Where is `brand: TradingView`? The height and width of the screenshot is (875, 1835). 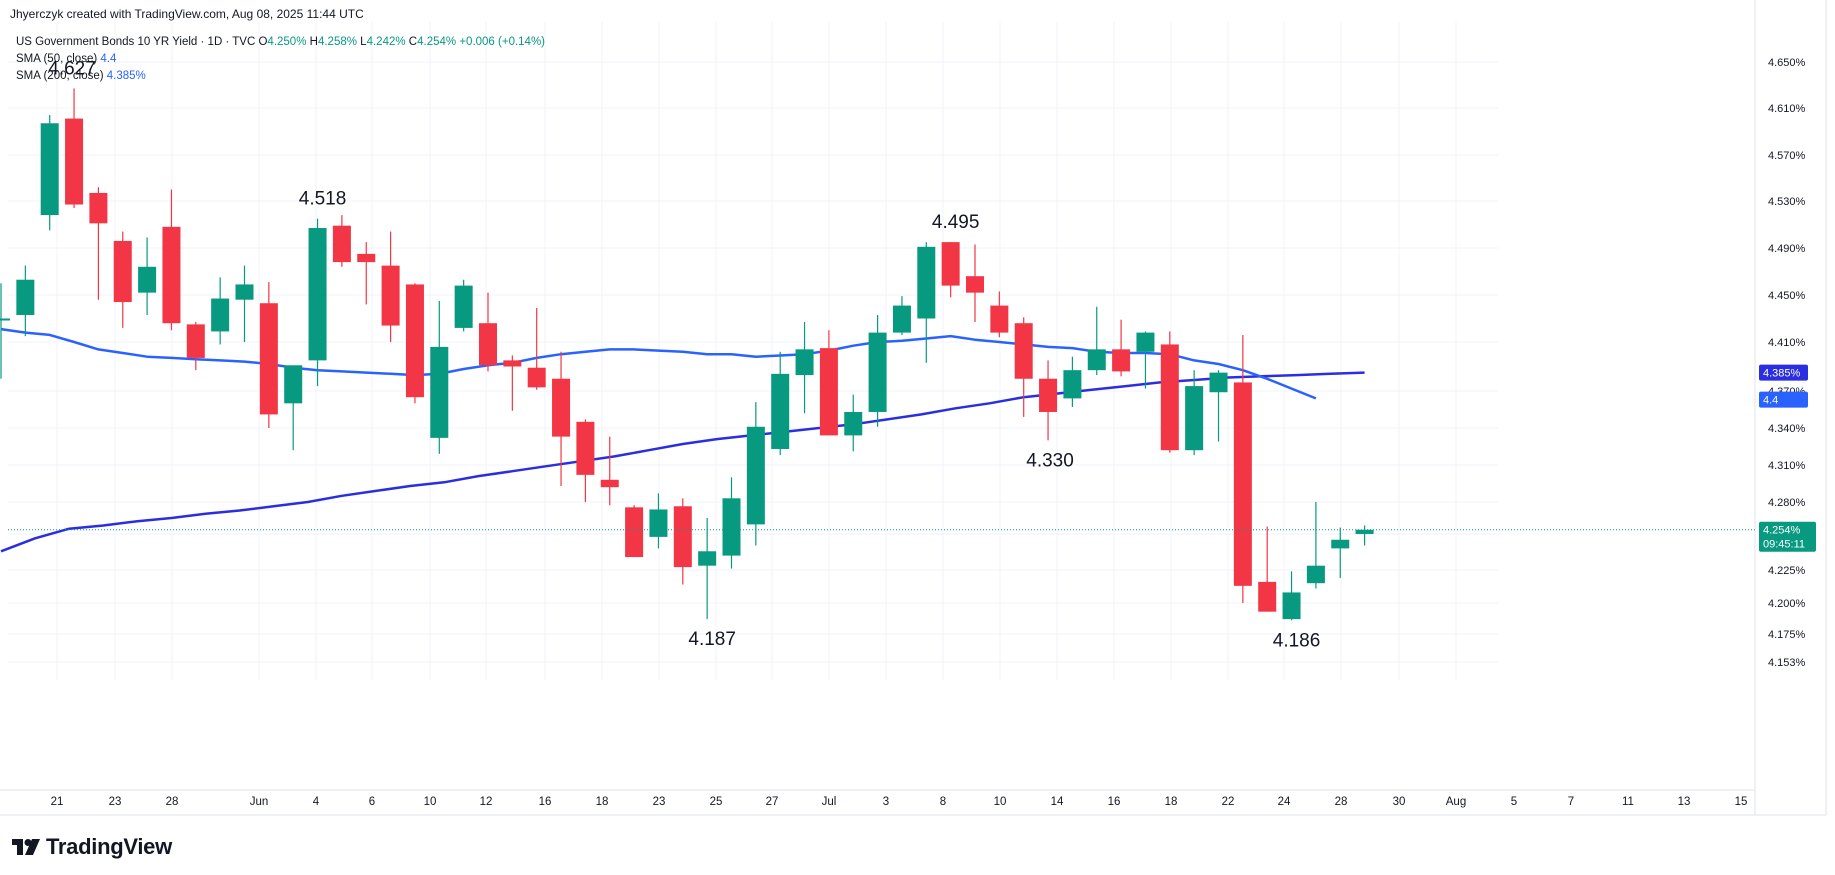
brand: TradingView is located at coordinates (92, 847).